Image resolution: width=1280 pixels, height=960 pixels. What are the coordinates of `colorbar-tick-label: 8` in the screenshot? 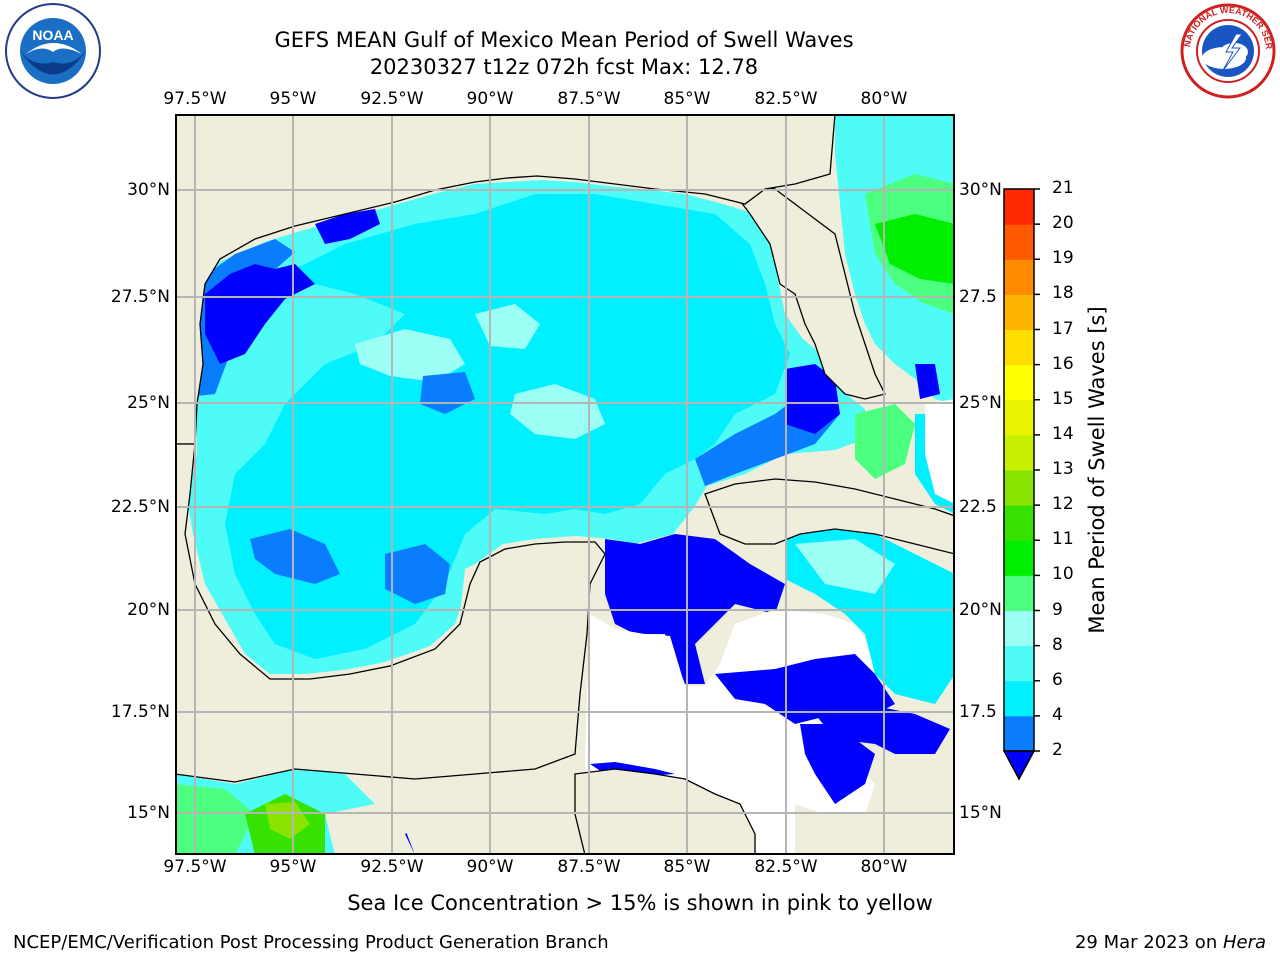 It's located at (1057, 644).